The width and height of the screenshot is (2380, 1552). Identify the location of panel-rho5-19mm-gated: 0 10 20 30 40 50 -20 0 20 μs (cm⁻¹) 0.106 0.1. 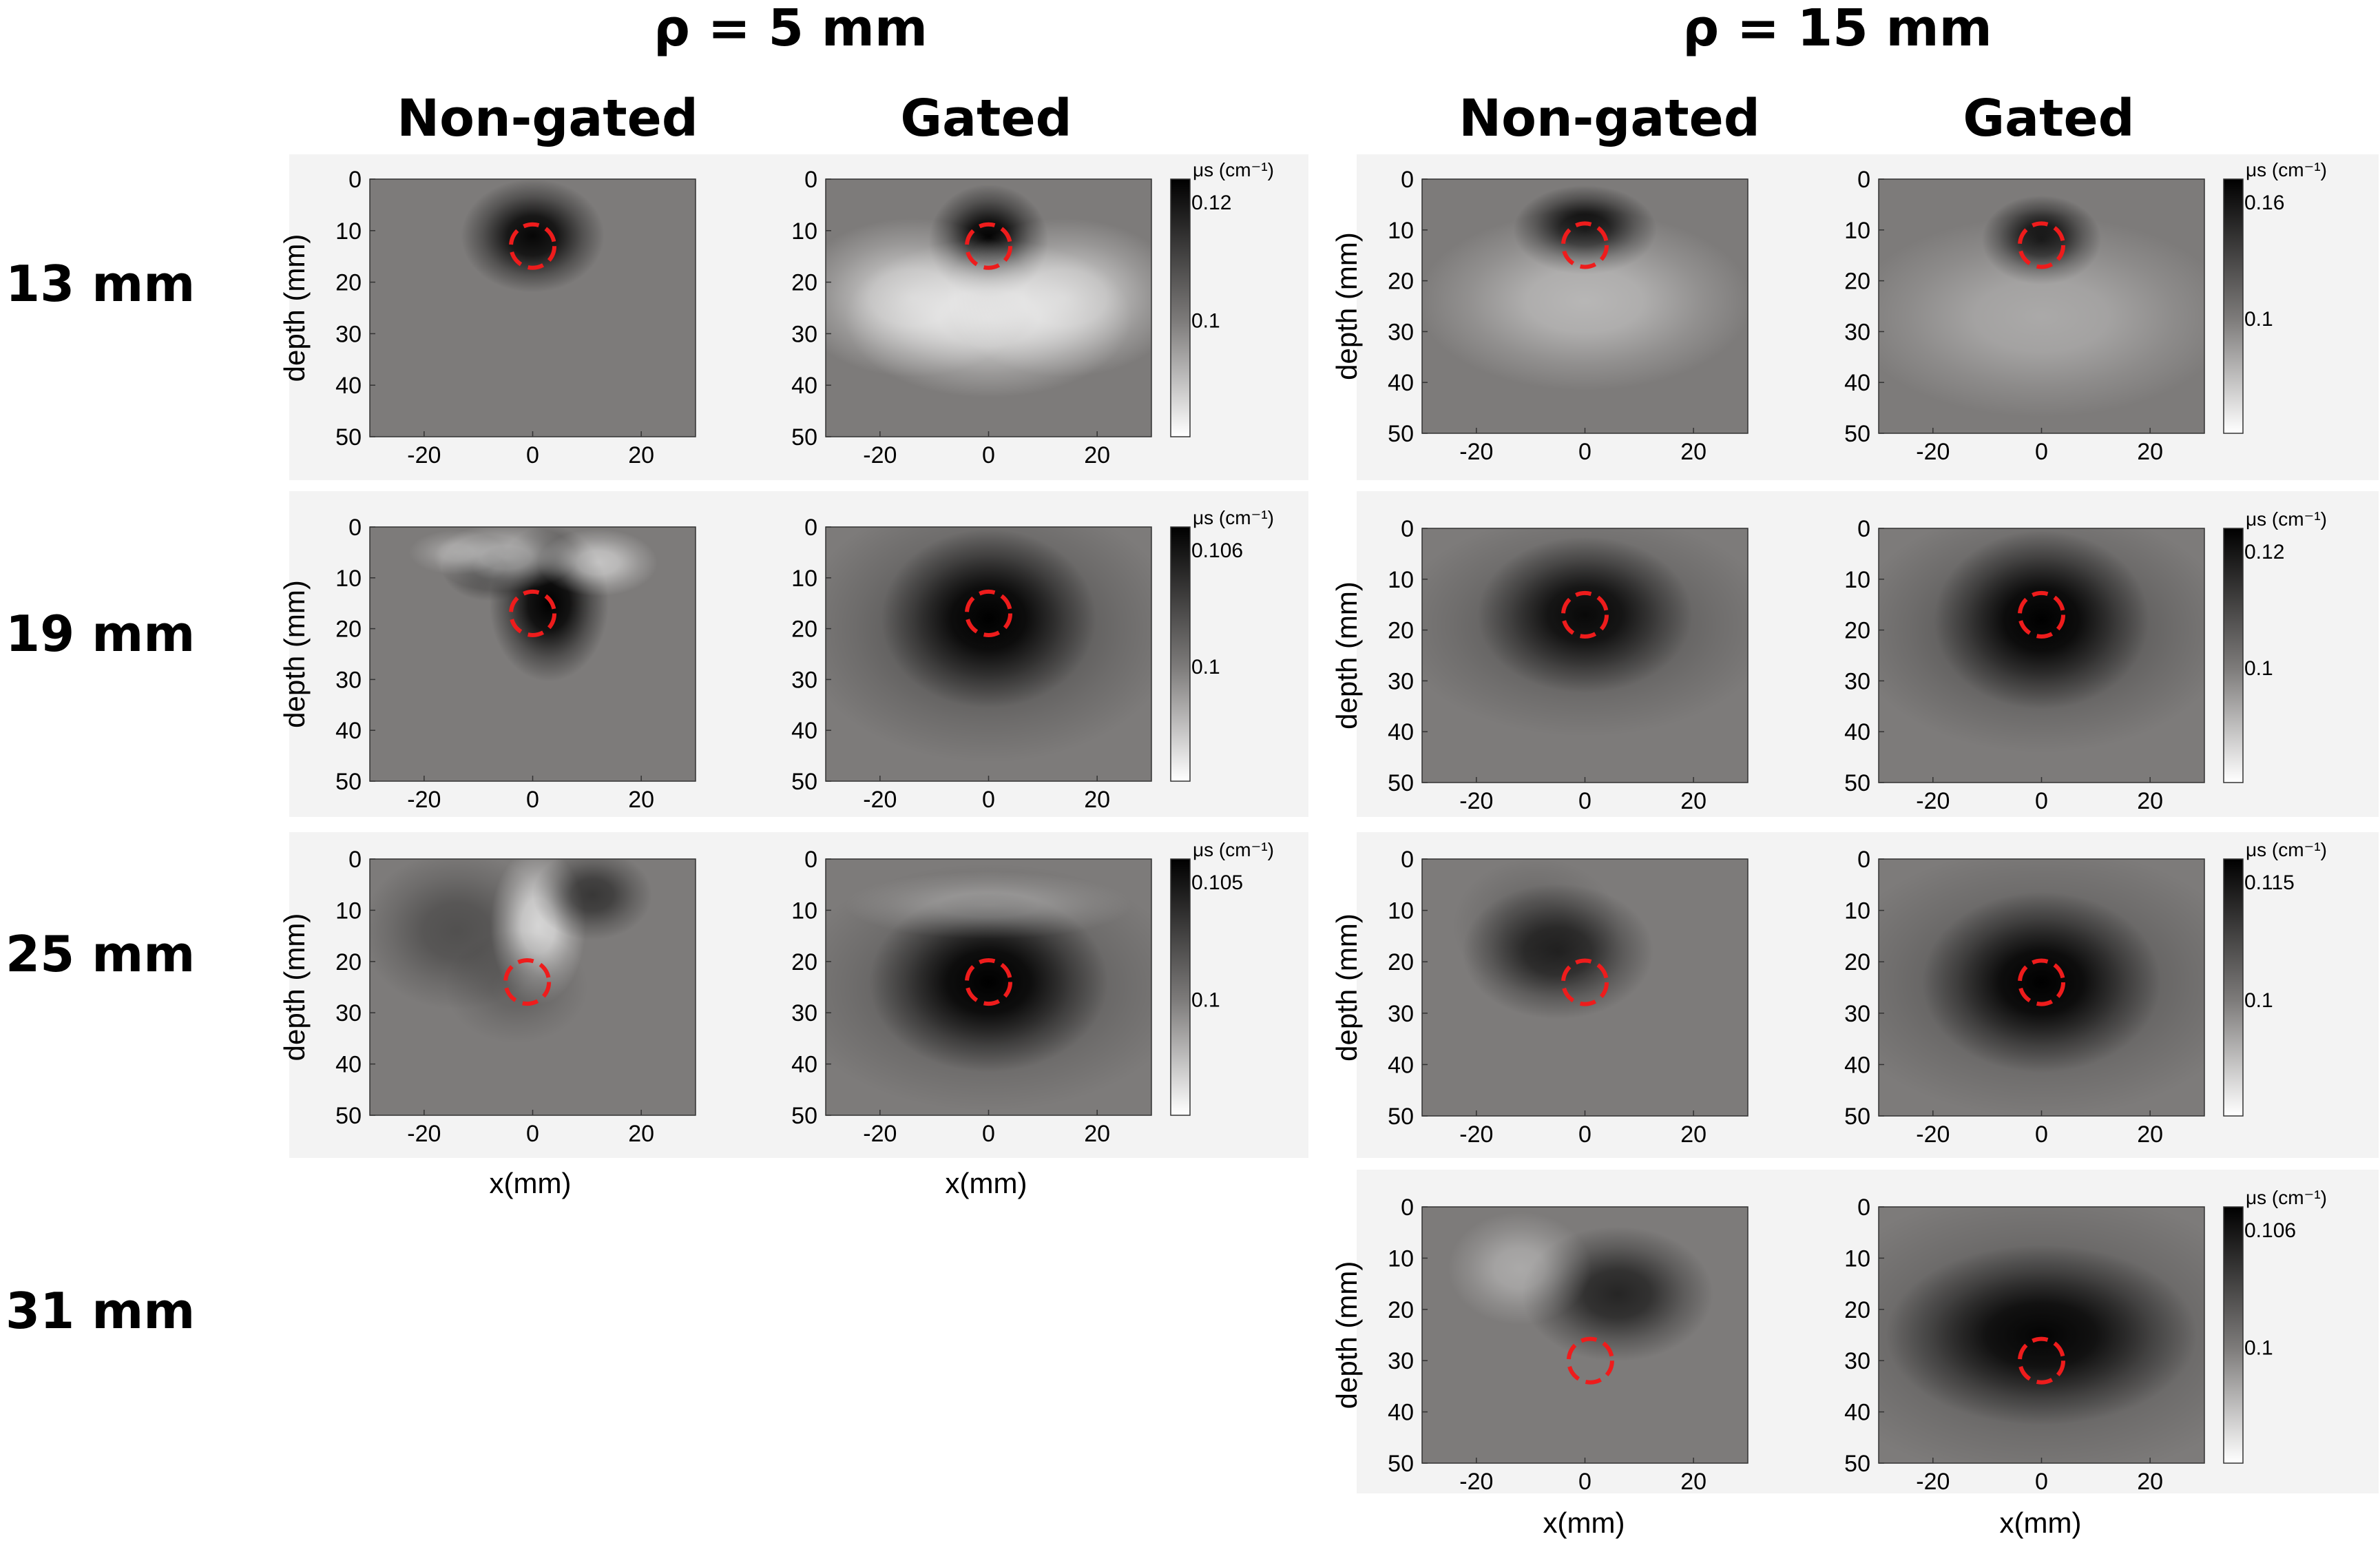
(1032, 660).